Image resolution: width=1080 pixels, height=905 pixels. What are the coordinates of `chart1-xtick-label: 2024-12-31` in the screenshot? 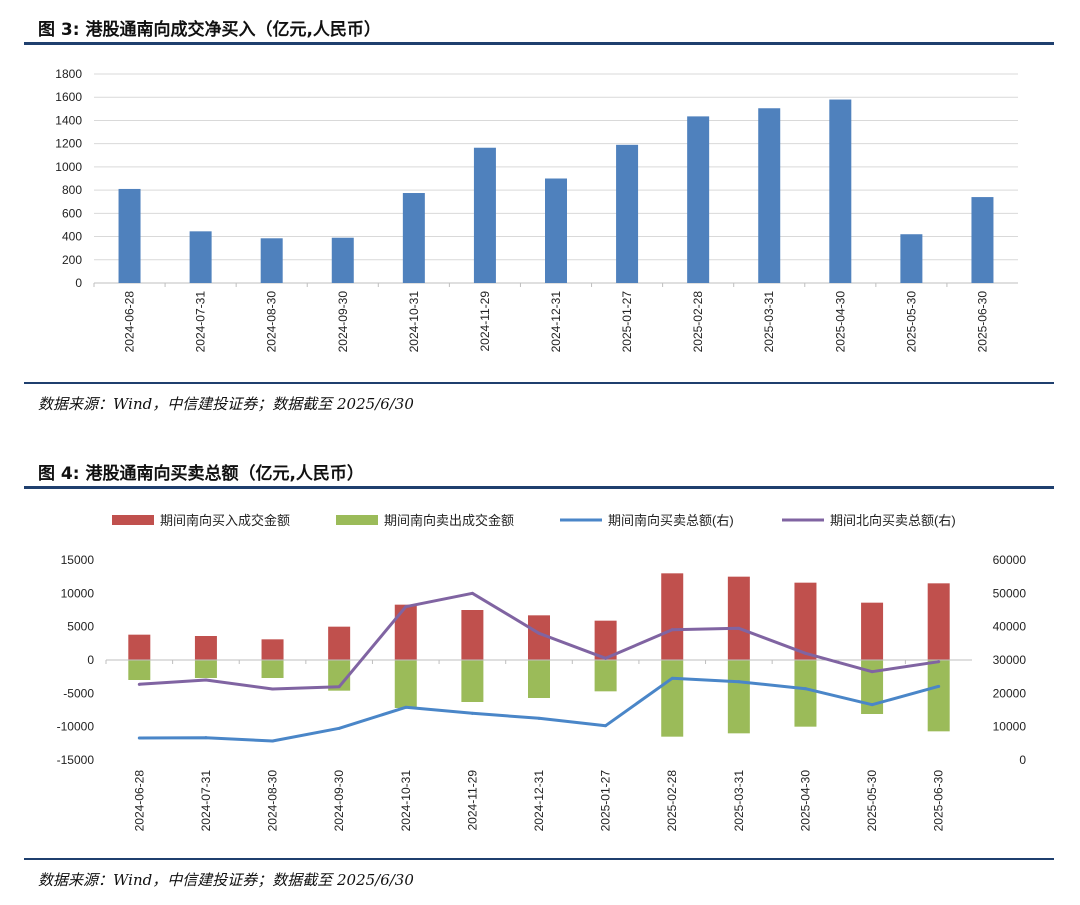 It's located at (556, 322).